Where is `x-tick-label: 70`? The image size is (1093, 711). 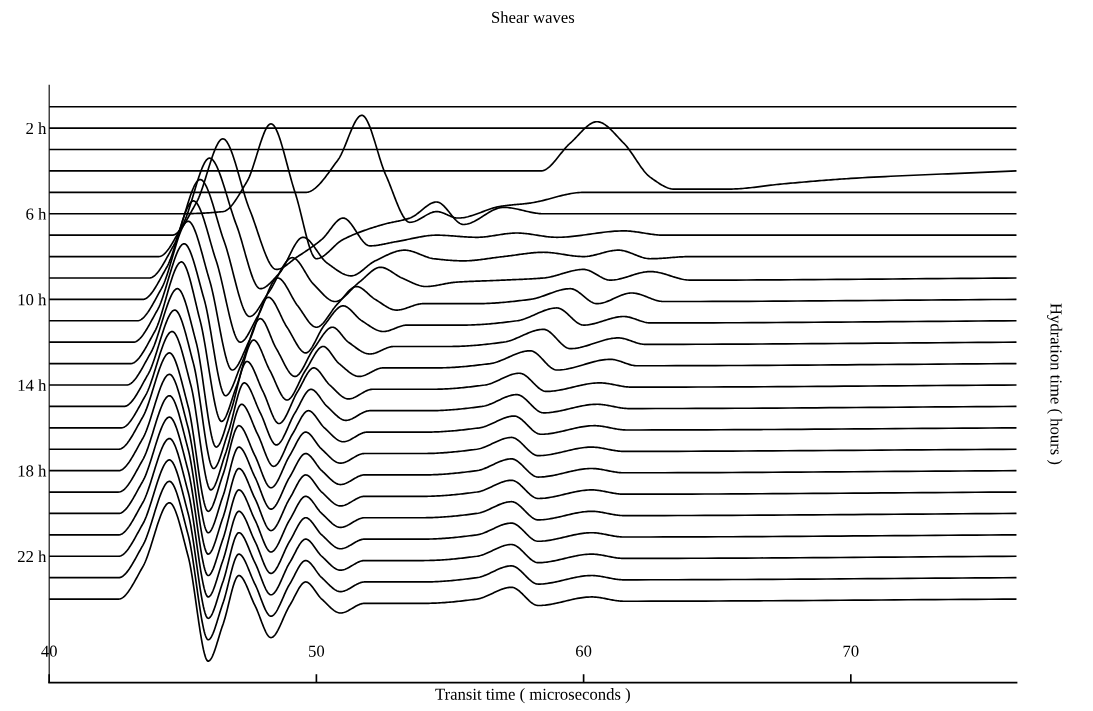 x-tick-label: 70 is located at coordinates (851, 651).